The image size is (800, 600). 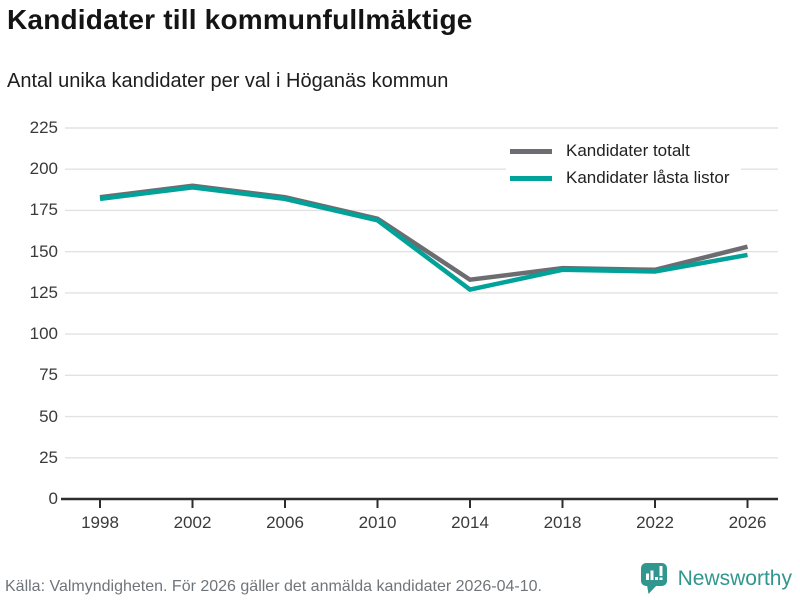 What do you see at coordinates (43, 210) in the screenshot?
I see `y-axis-tick-label: 175` at bounding box center [43, 210].